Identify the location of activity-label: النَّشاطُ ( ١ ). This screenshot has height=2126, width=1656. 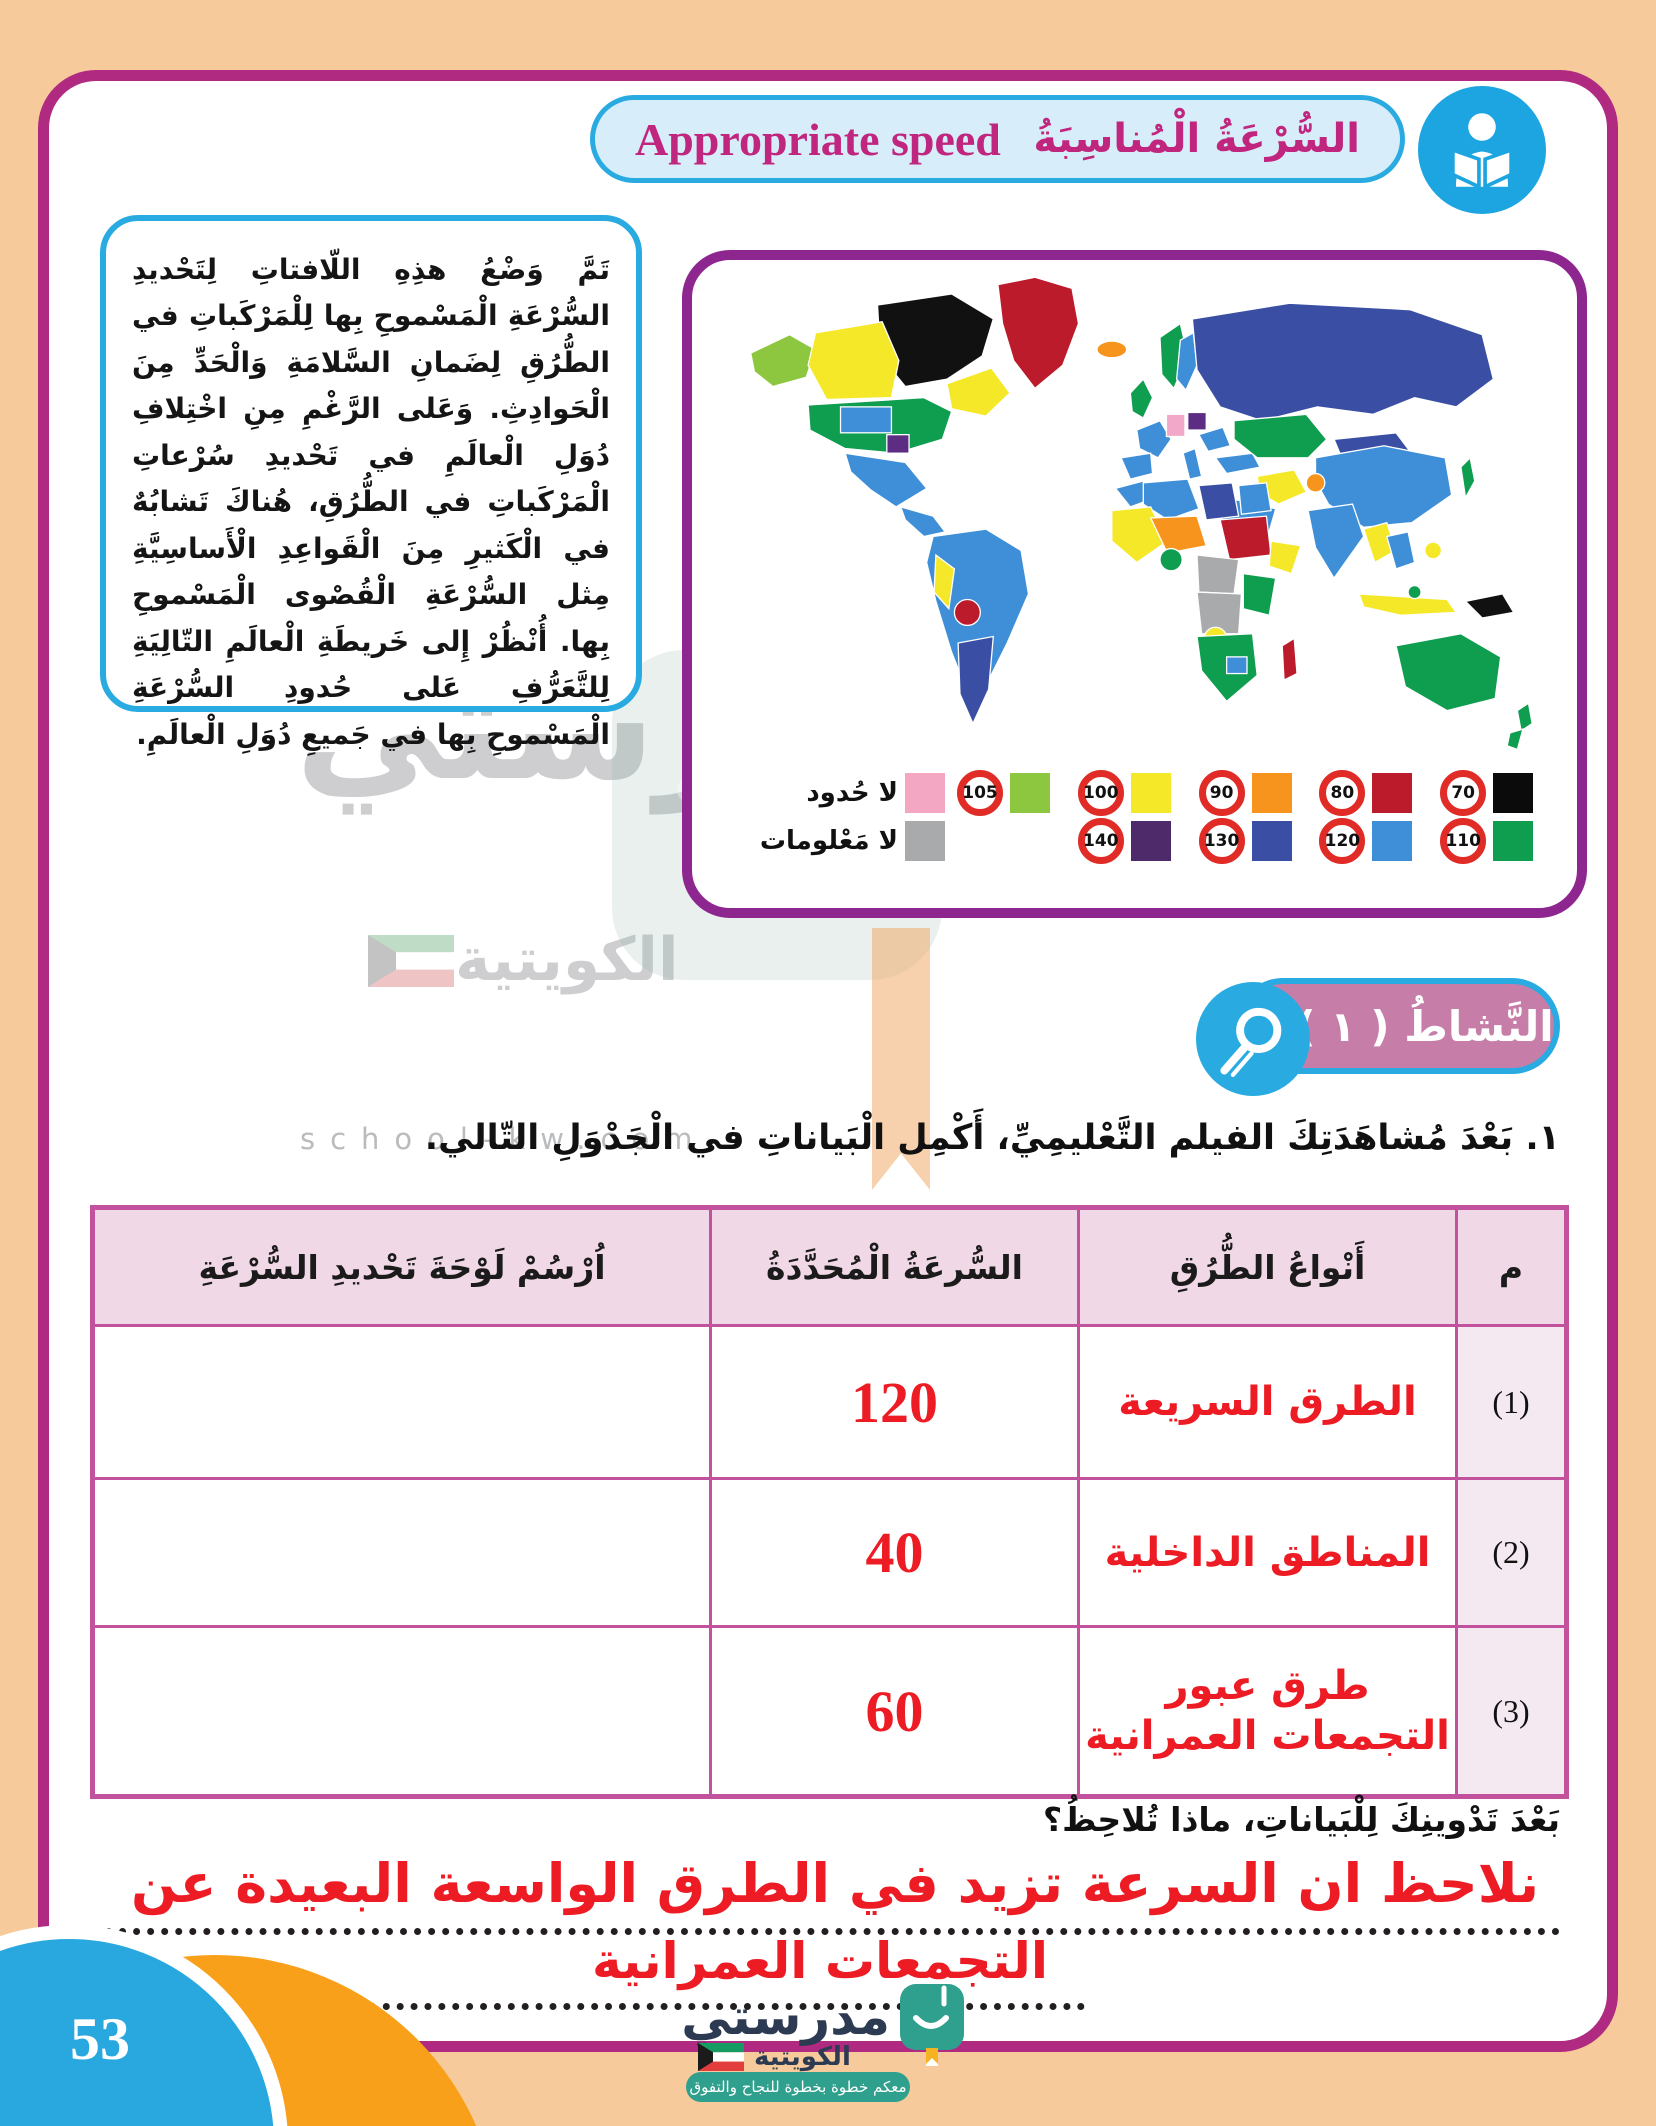
(1425, 1026).